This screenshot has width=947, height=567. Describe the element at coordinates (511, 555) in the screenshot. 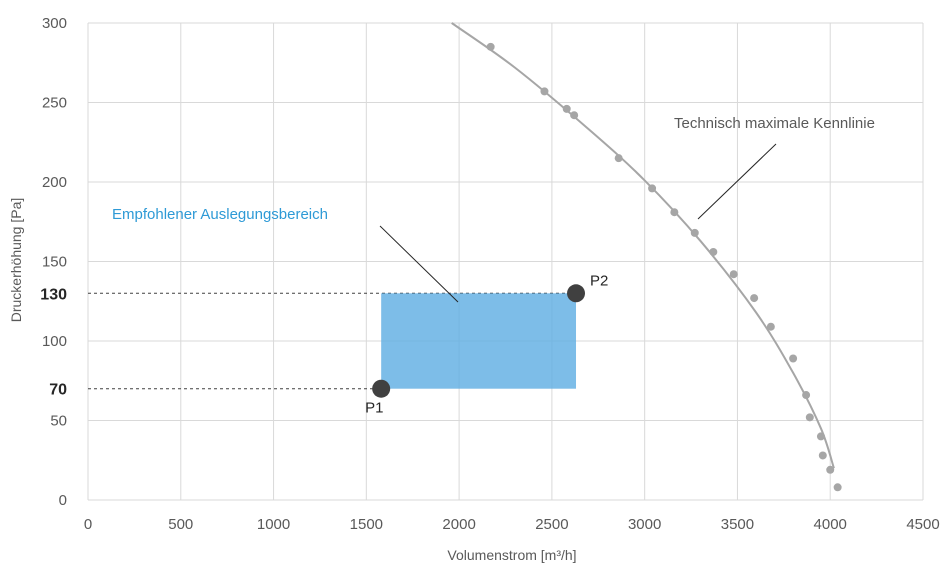

I see `x-axis-title: Volumenstrom [m³/h]` at that location.